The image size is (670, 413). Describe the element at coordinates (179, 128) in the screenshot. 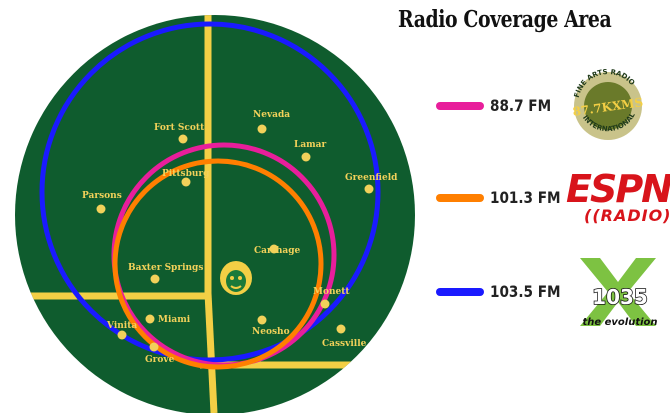

I see `city-label-fort-scott: Fort Scott` at that location.